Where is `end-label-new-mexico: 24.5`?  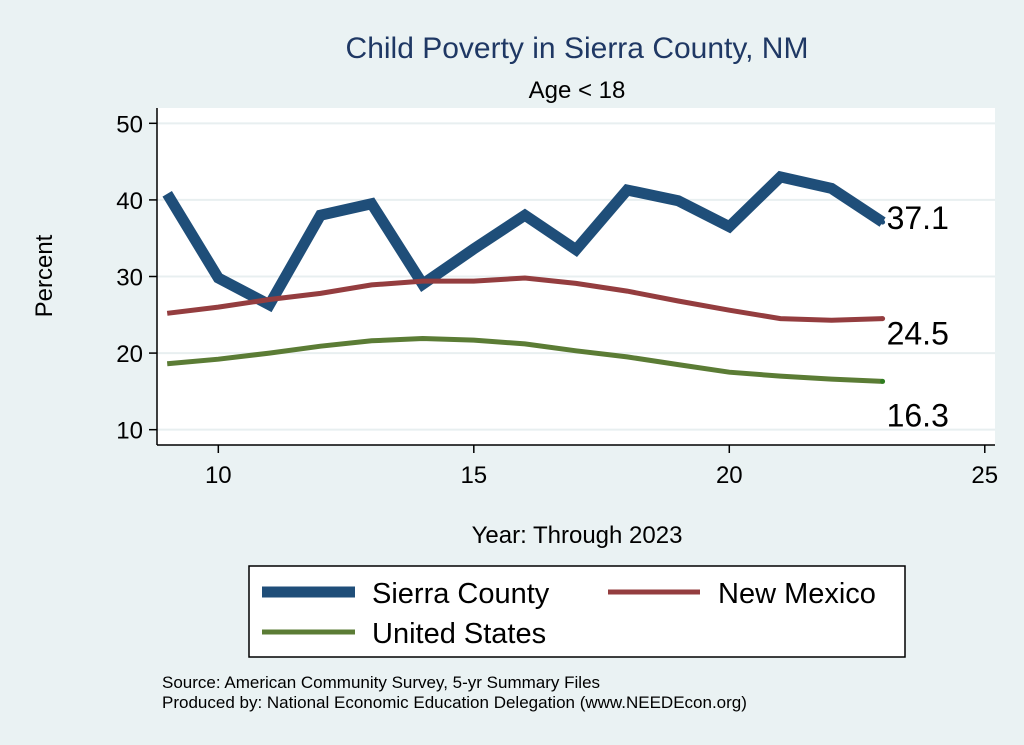
end-label-new-mexico: 24.5 is located at coordinates (918, 334).